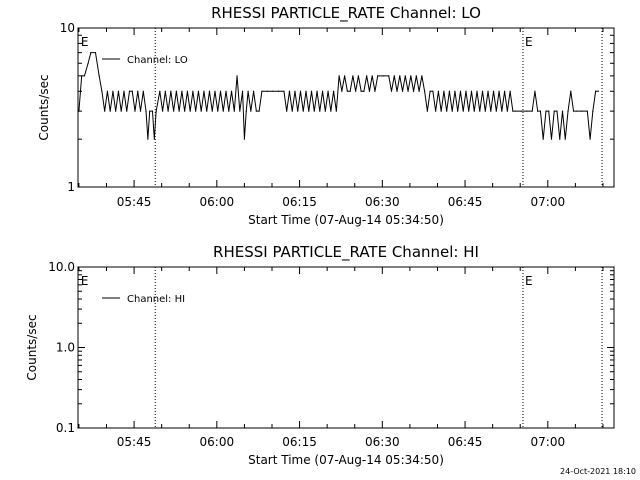 The width and height of the screenshot is (640, 480). Describe the element at coordinates (217, 442) in the screenshot. I see `x-tick-label: 06:00` at that location.